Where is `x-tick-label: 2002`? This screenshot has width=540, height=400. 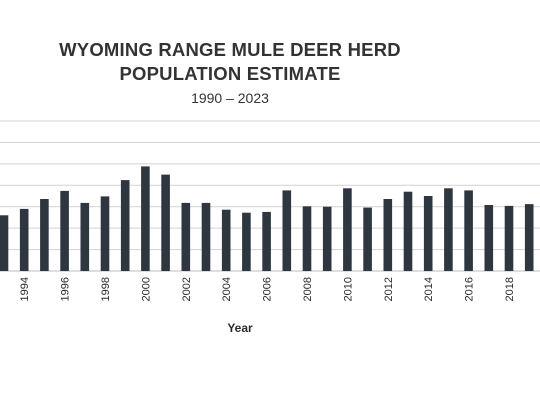
x-tick-label: 2002 is located at coordinates (187, 289).